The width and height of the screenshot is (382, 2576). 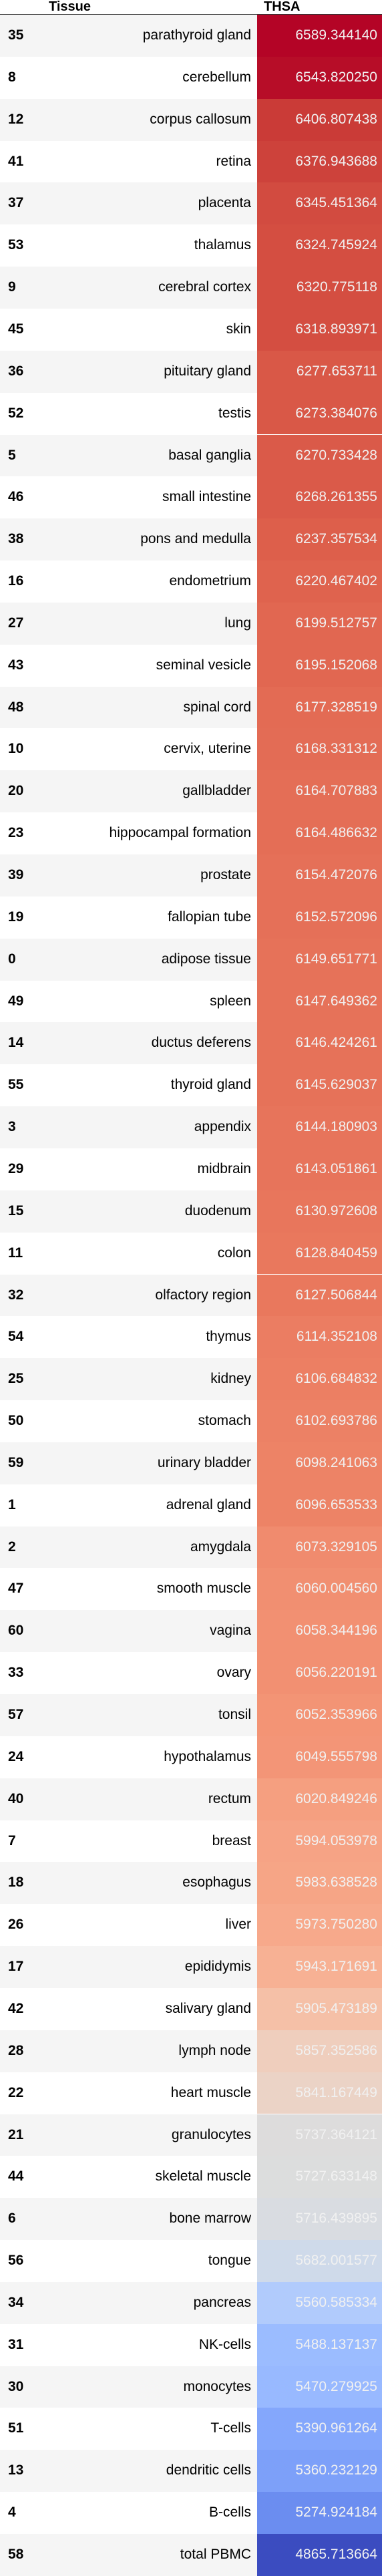 I want to click on table-row: 34 pancreas 5560.585334, so click(x=191, y=2302).